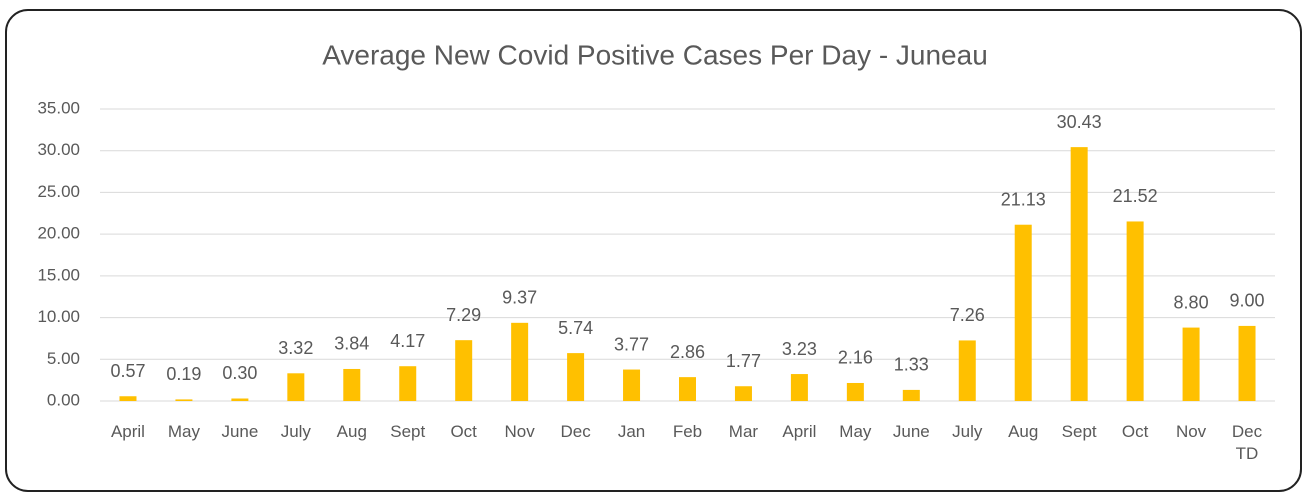 The width and height of the screenshot is (1307, 497). I want to click on y-tick-label: 15.00, so click(58, 274).